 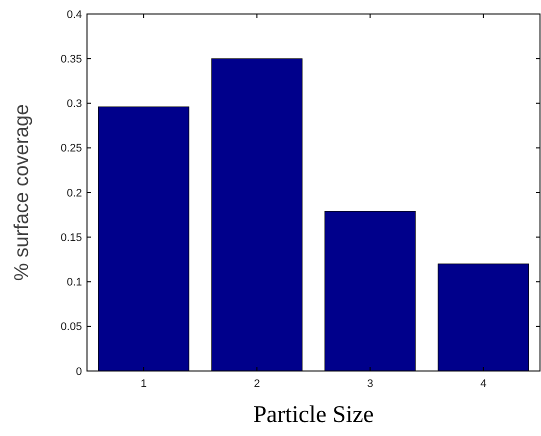 I want to click on y-axis-title: % surface coverage, so click(x=22, y=192).